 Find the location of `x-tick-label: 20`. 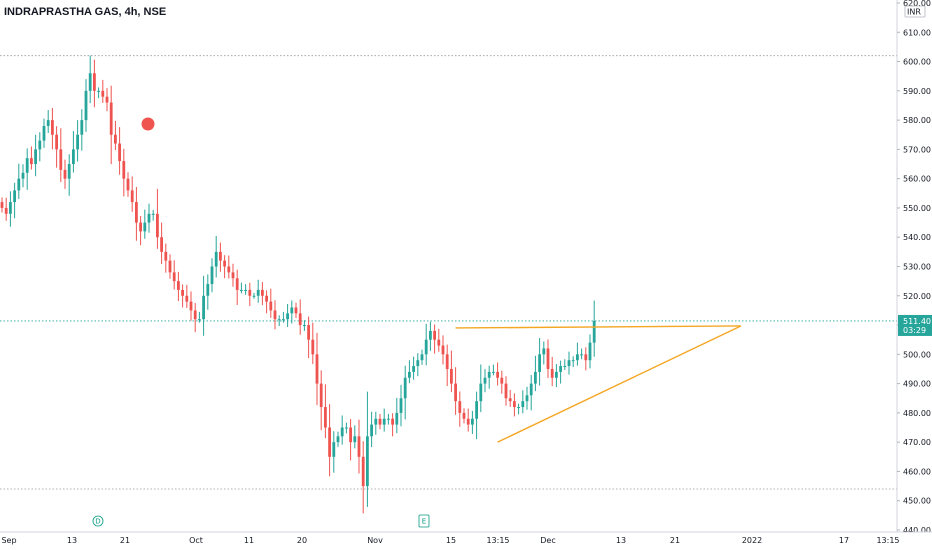

x-tick-label: 20 is located at coordinates (302, 540).